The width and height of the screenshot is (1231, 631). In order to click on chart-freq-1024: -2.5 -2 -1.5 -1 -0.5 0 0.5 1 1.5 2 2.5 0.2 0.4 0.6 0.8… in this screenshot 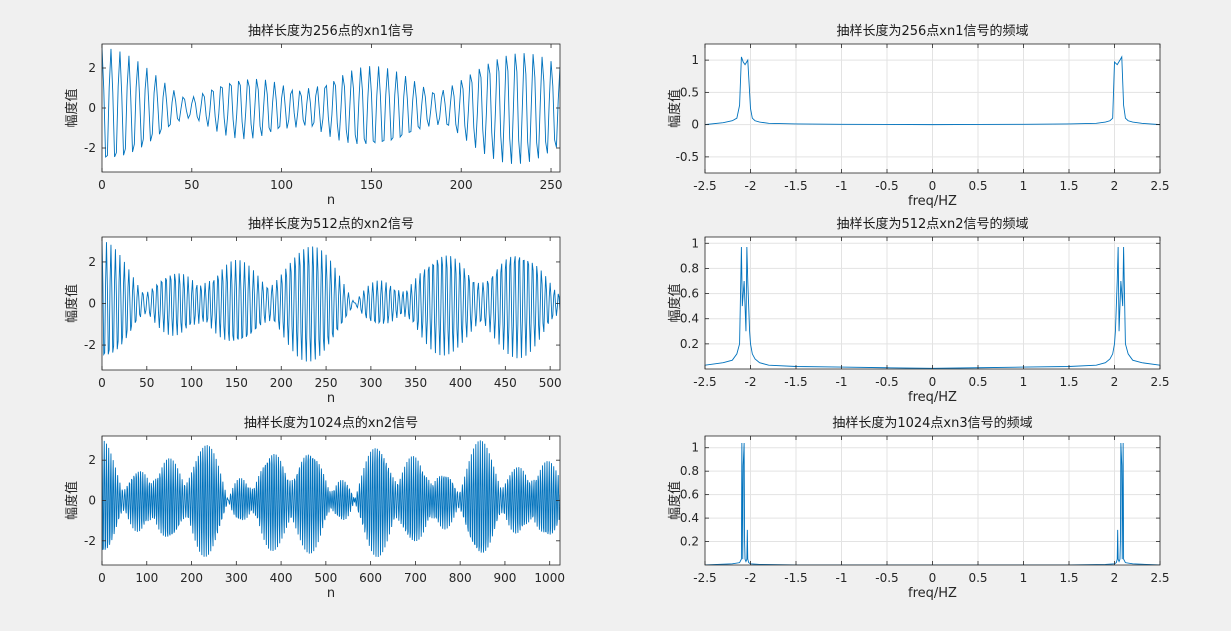, I will do `click(918, 508)`.